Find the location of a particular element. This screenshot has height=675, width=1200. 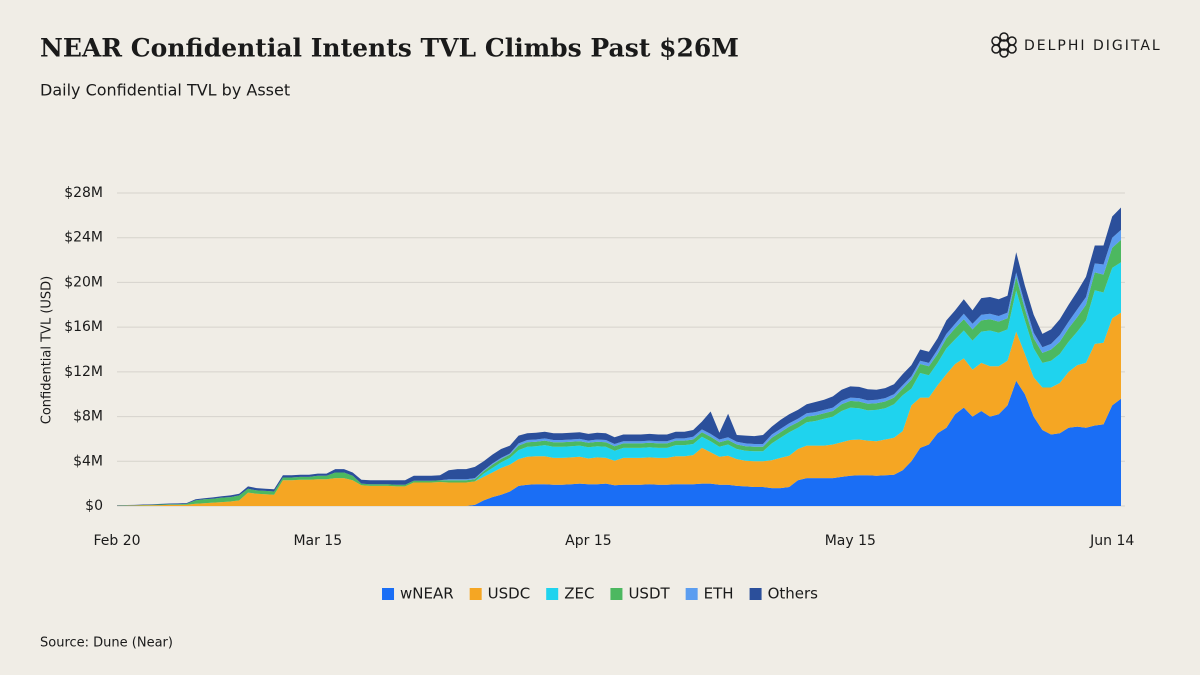

legend-label: wNEAR is located at coordinates (427, 594).